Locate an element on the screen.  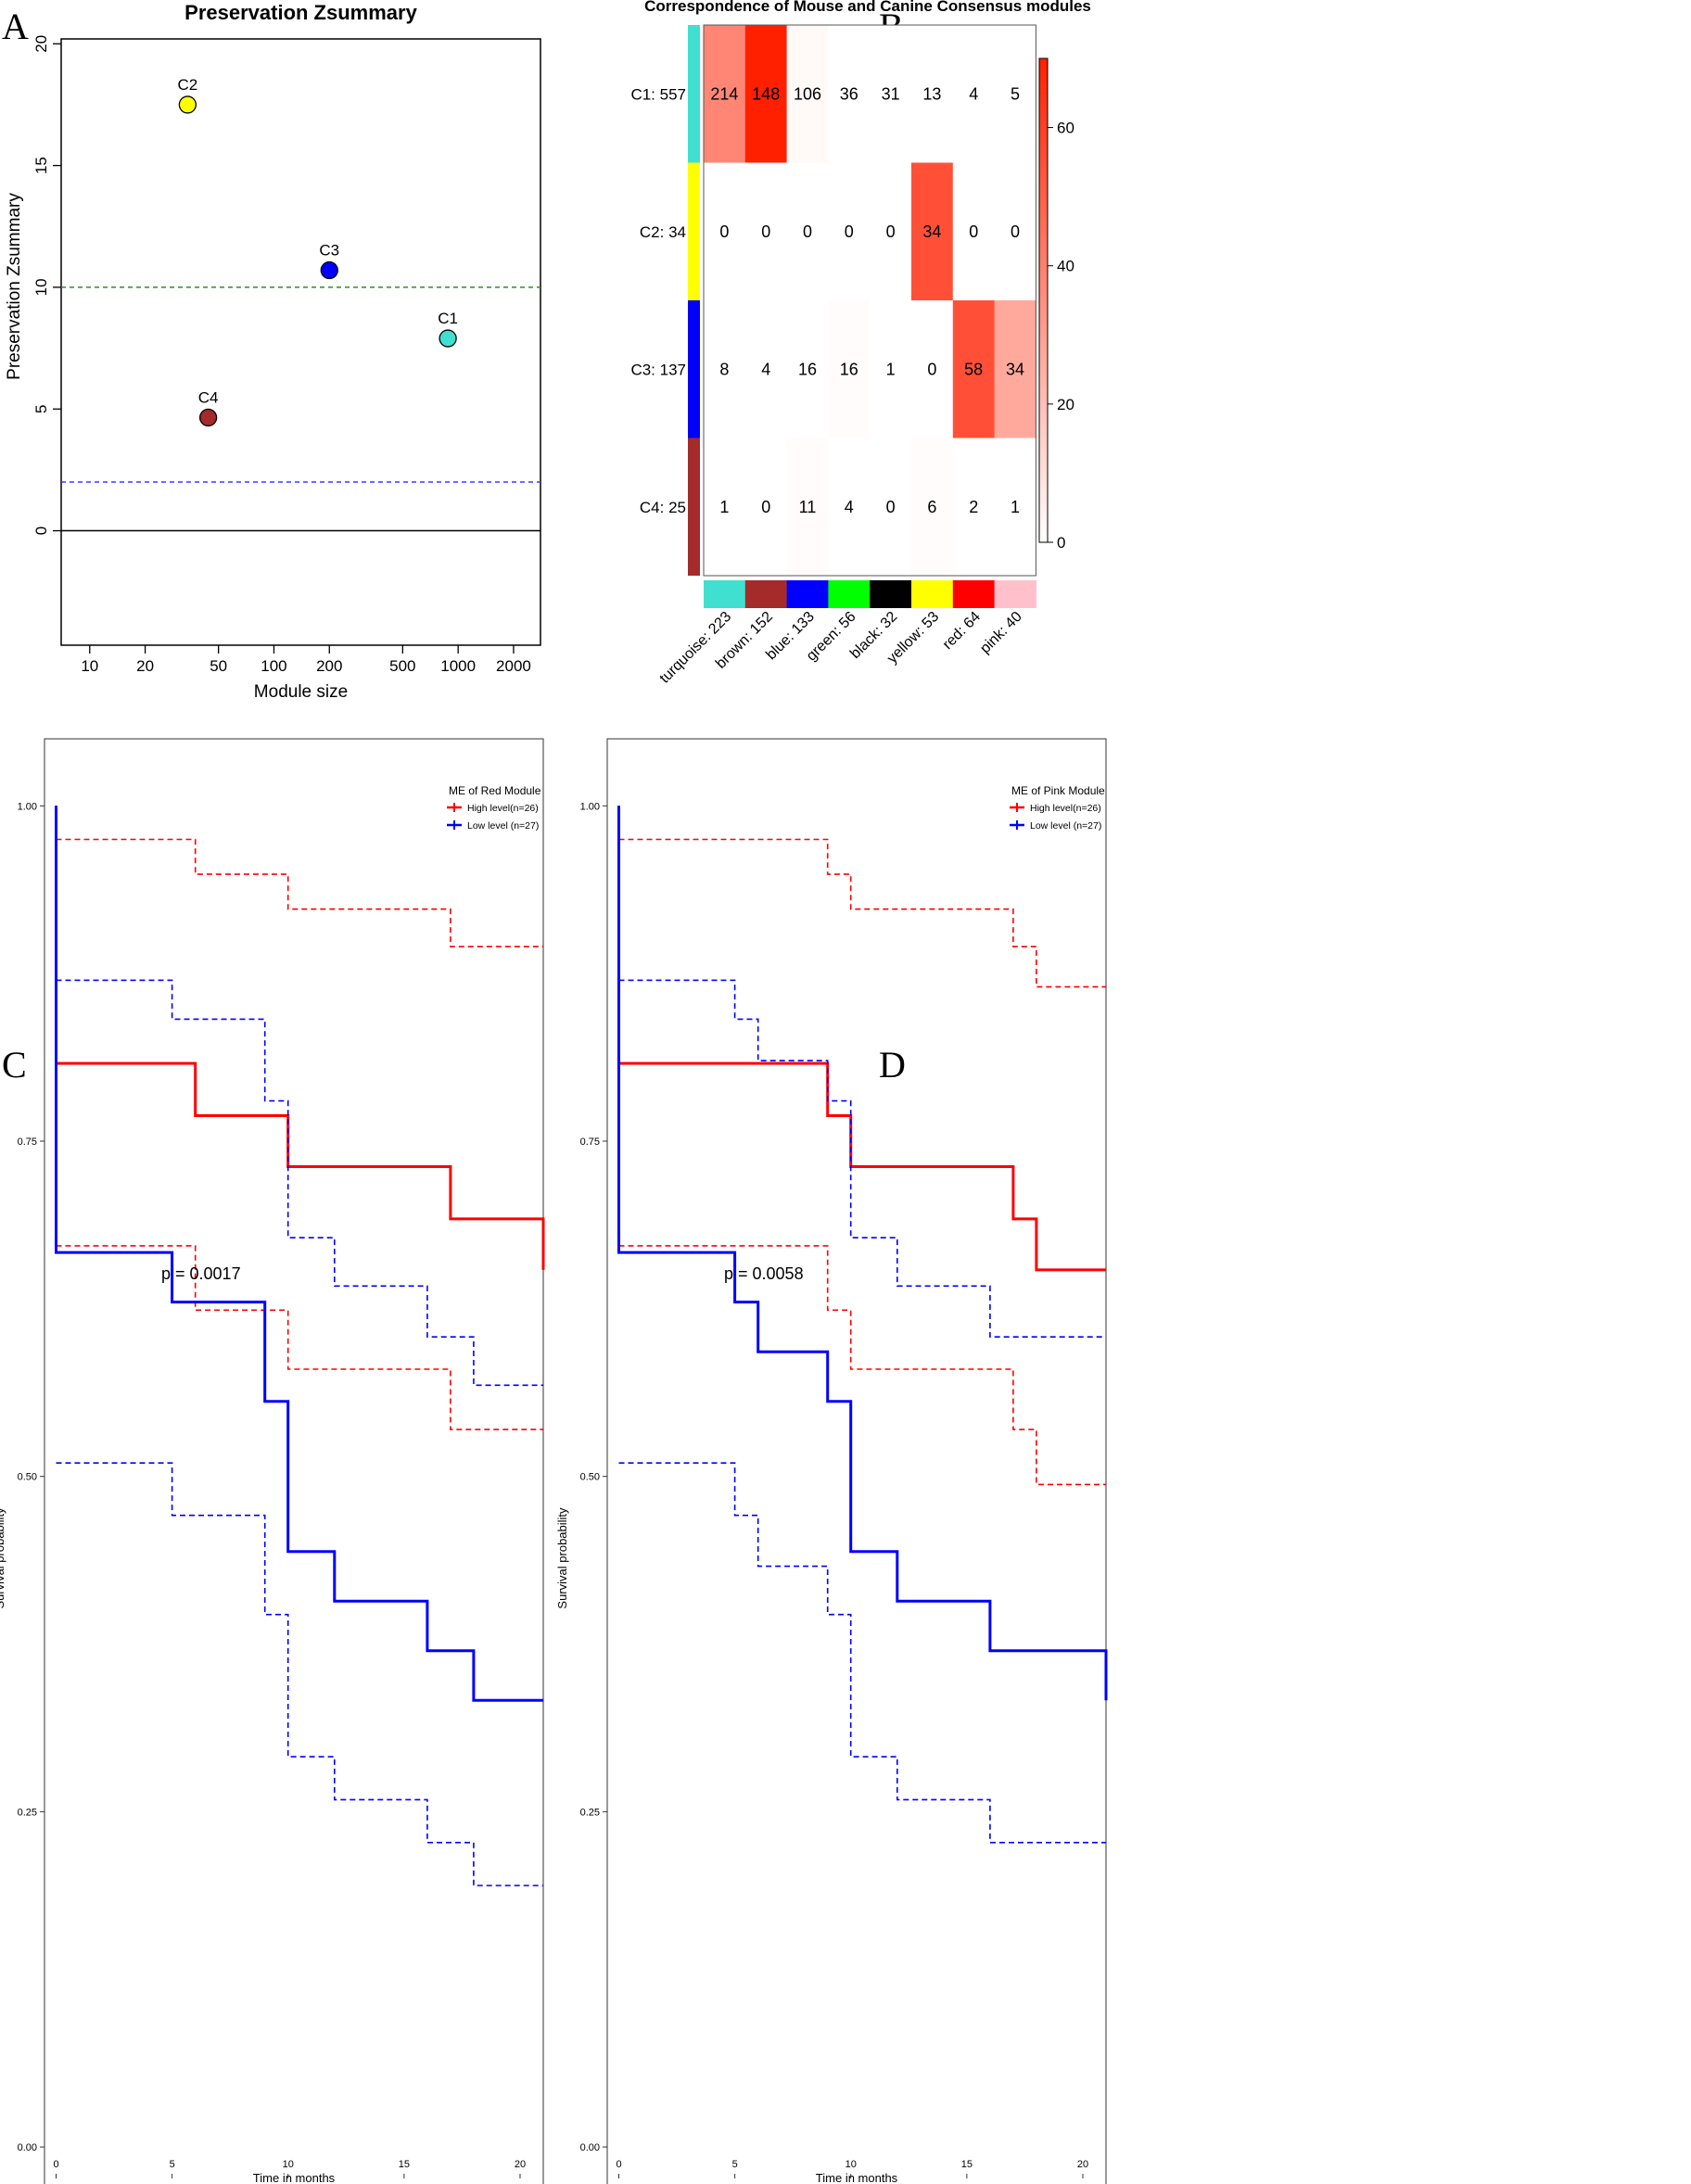
column-label: turquoise: 223 is located at coordinates (696, 648).